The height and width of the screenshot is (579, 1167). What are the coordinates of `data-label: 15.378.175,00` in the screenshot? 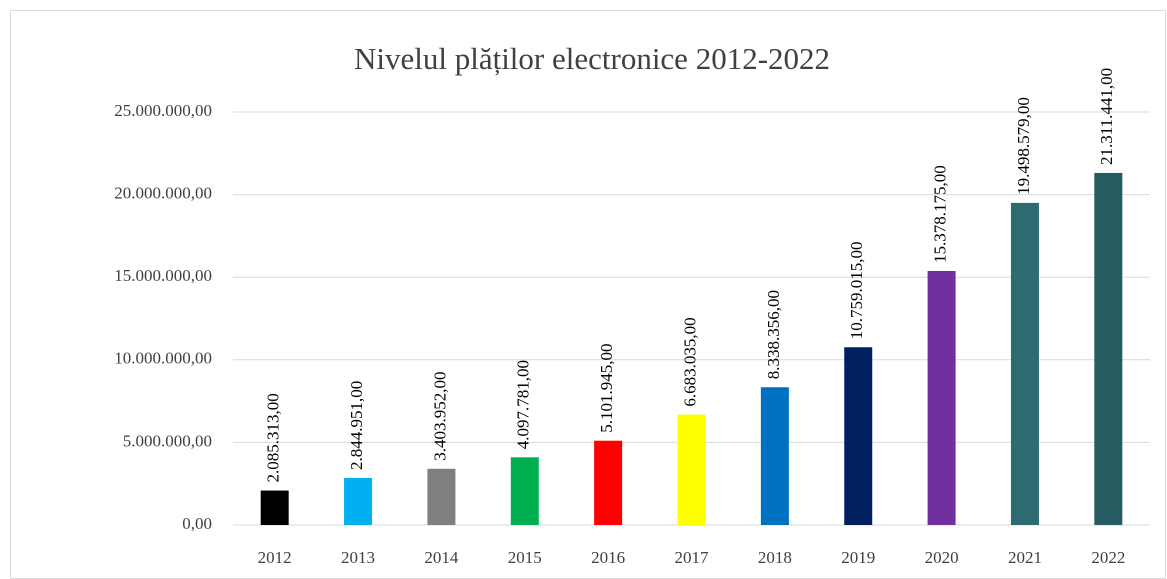 It's located at (939, 214).